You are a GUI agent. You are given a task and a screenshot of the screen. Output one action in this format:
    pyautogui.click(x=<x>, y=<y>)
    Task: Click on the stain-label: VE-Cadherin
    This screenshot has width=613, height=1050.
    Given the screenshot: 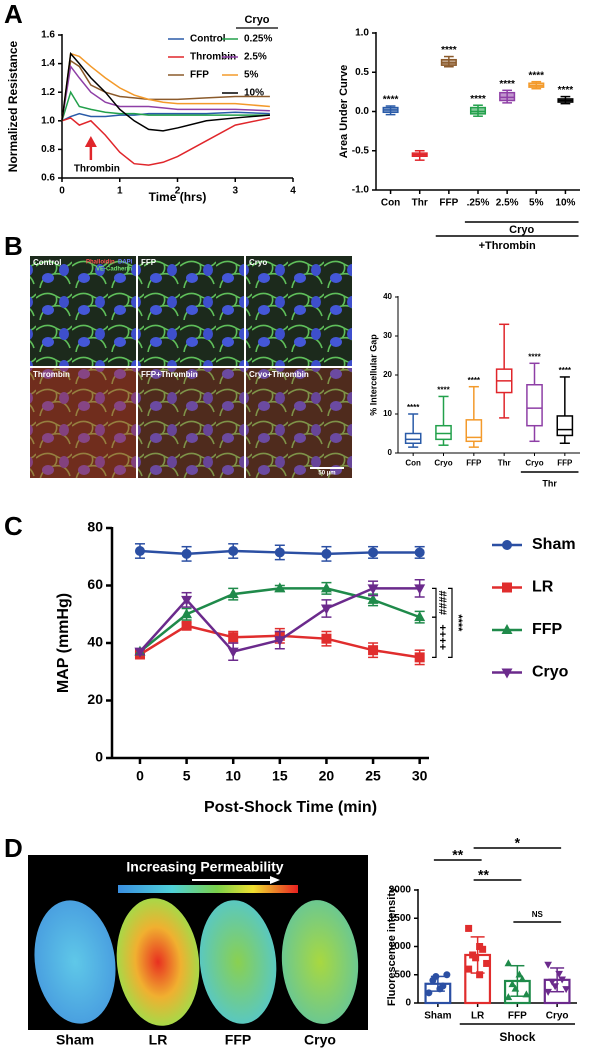 What is the action you would take?
    pyautogui.click(x=114, y=270)
    